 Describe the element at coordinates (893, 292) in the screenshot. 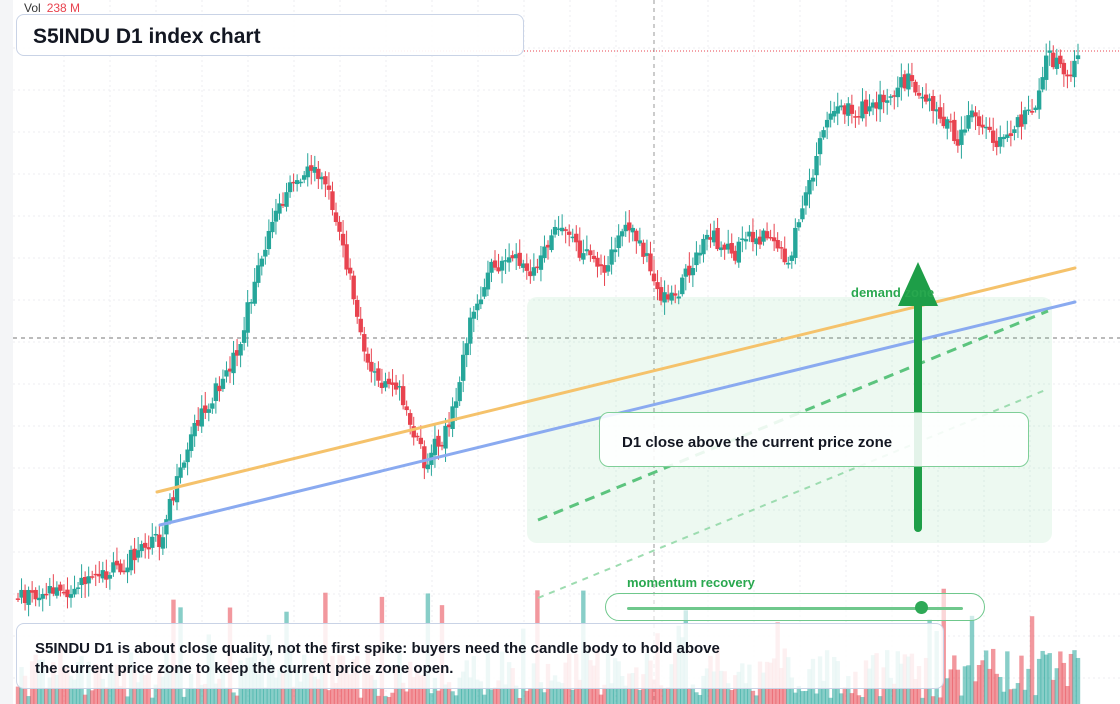

I see `demand-zone-label: demand zone` at that location.